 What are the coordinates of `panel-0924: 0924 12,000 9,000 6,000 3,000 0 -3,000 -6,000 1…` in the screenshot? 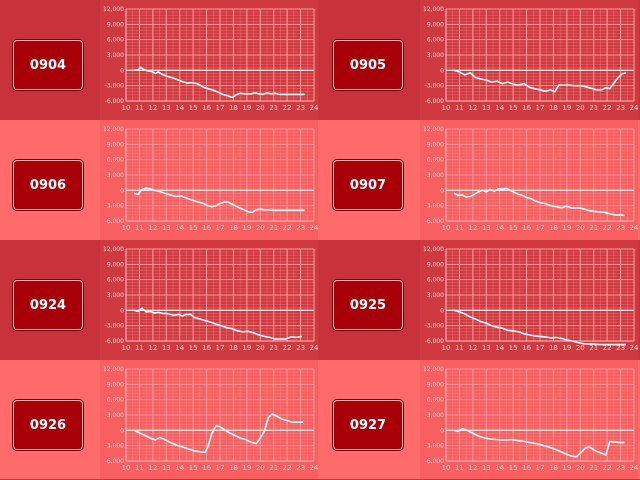 It's located at (160, 300).